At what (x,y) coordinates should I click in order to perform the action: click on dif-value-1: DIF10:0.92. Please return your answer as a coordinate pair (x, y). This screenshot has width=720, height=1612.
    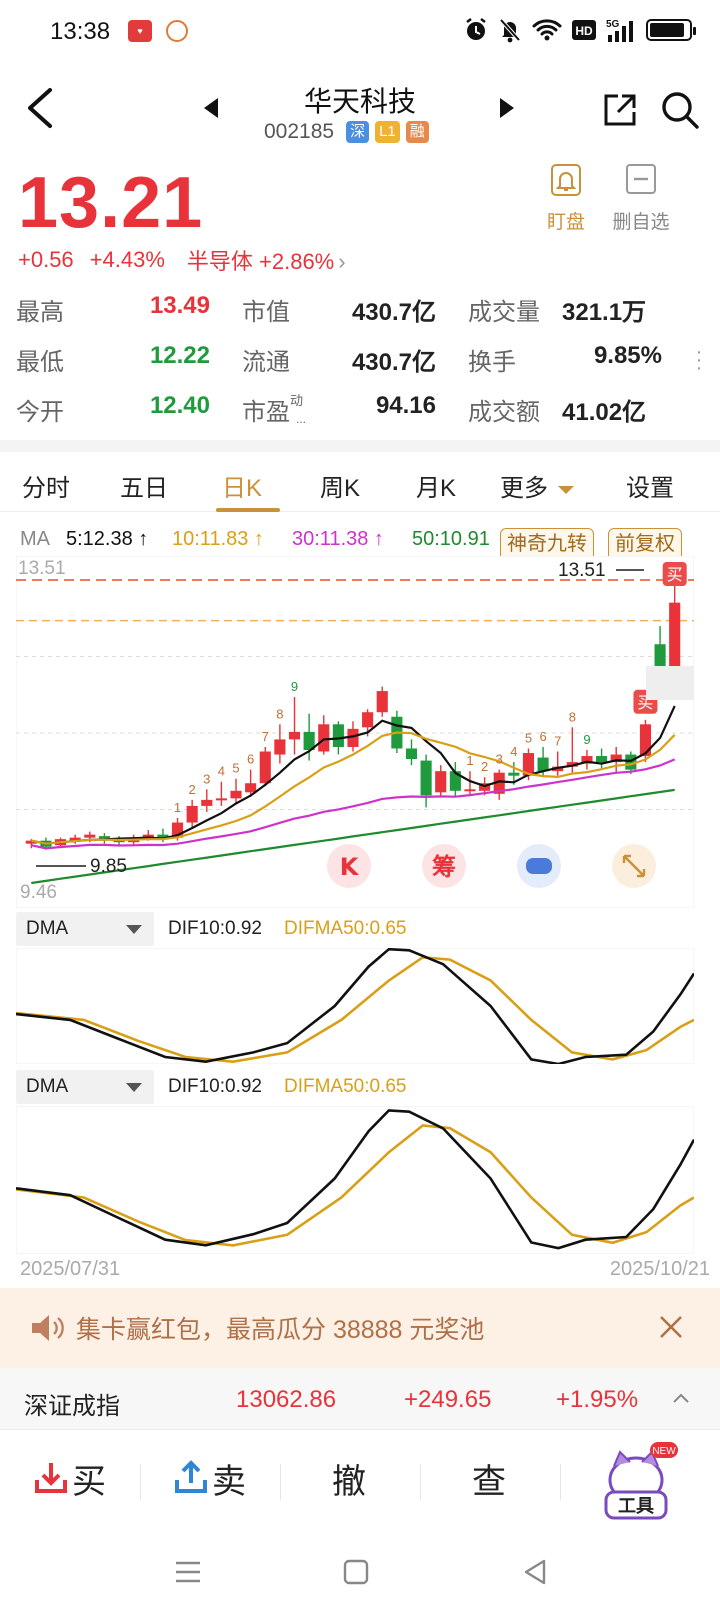
    Looking at the image, I should click on (215, 928).